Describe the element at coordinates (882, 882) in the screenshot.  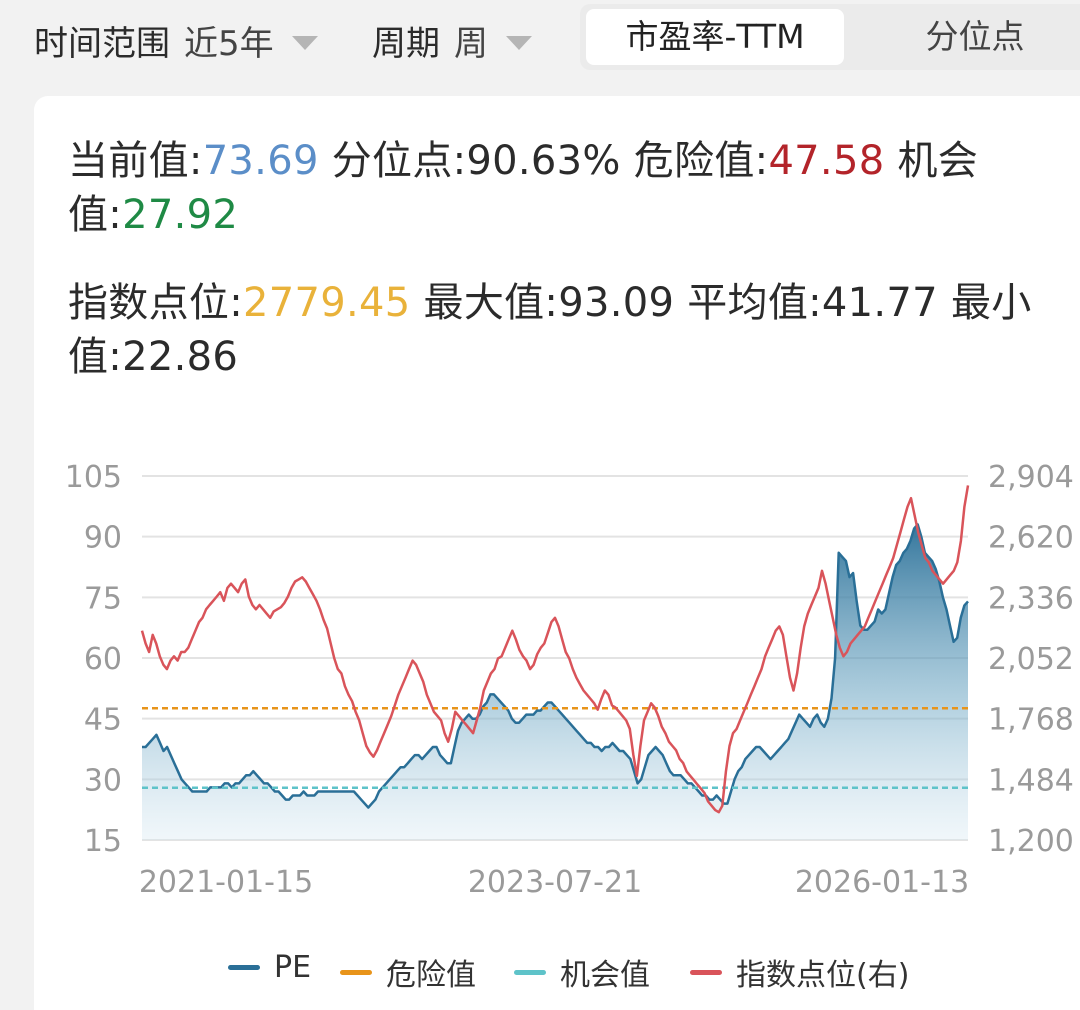
I see `x-tick-label: 2026-01-13` at that location.